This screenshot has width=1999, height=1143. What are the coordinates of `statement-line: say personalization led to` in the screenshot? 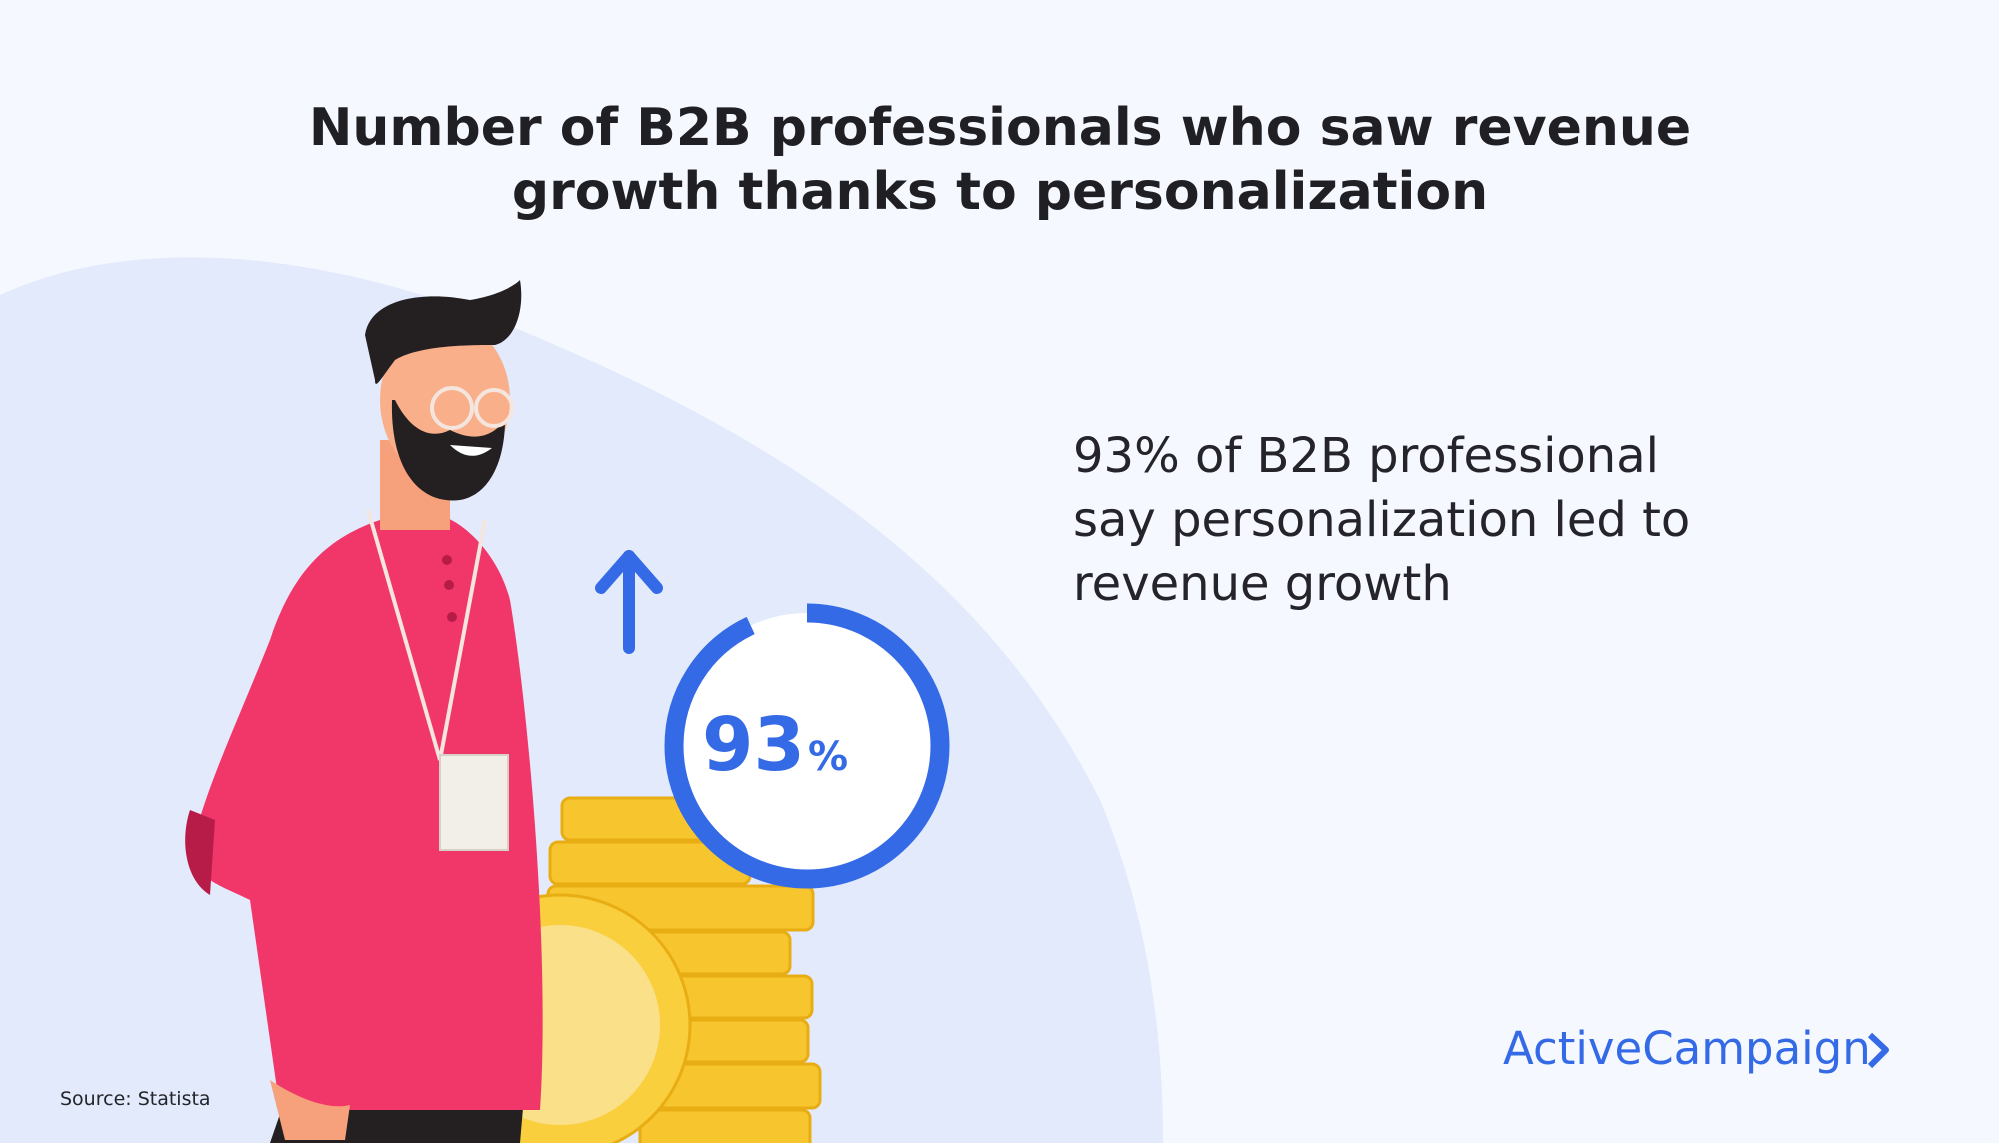 It's located at (1381, 520).